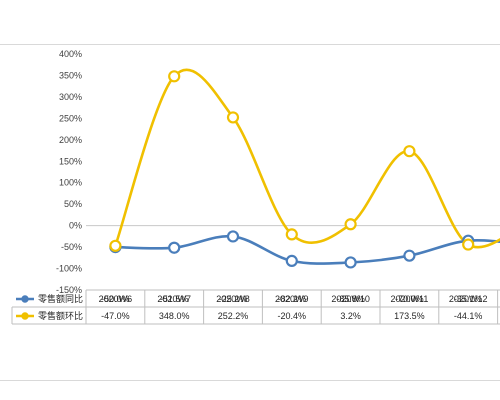  What do you see at coordinates (75, 226) in the screenshot?
I see `y-tick-label: 0%` at bounding box center [75, 226].